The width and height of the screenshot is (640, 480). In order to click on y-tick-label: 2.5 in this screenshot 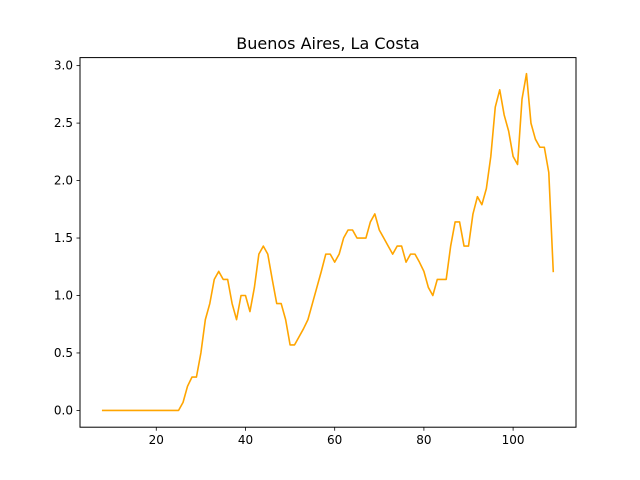, I will do `click(63, 123)`.